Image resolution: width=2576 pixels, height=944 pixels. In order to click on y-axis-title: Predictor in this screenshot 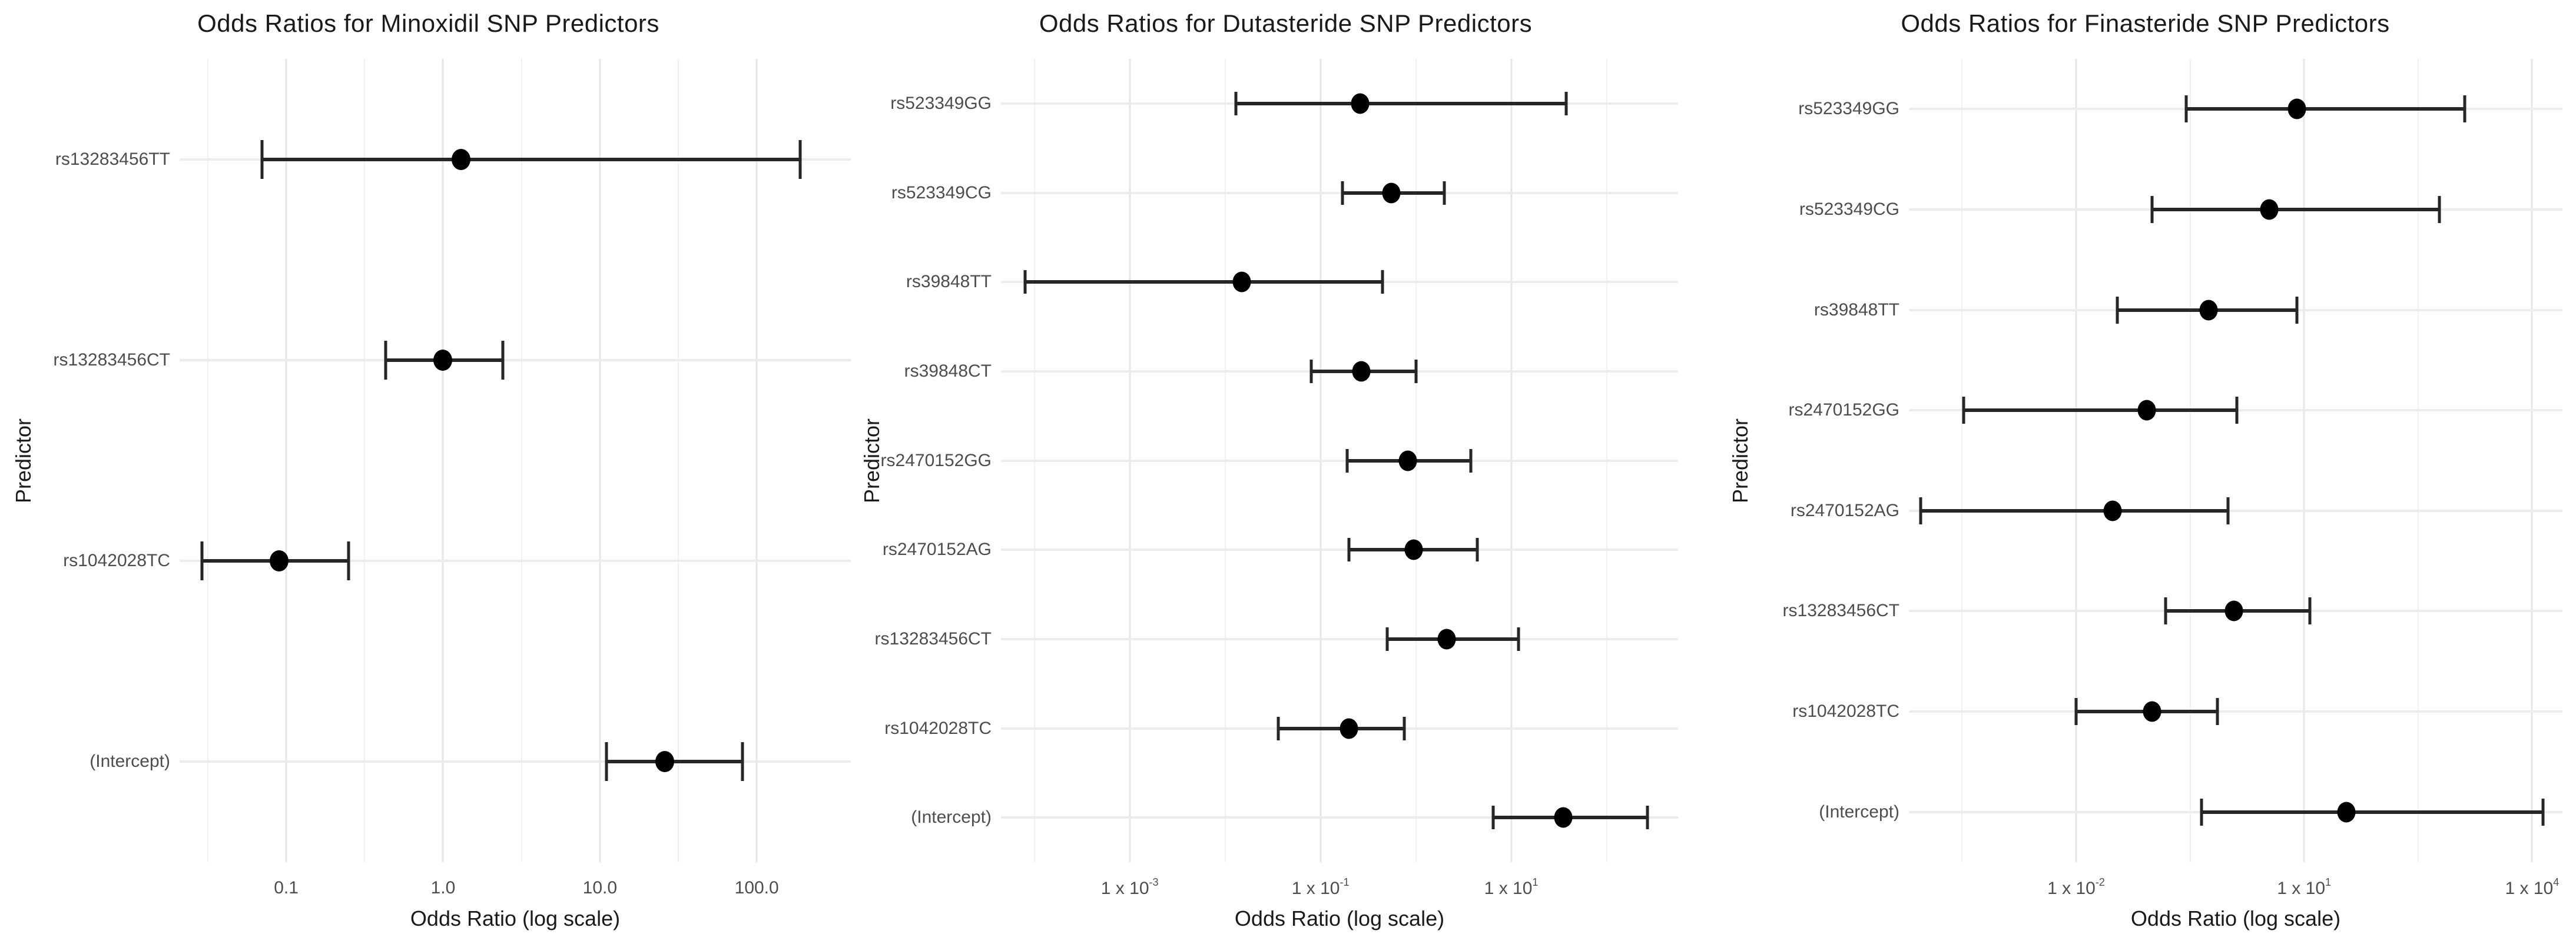, I will do `click(1740, 460)`.